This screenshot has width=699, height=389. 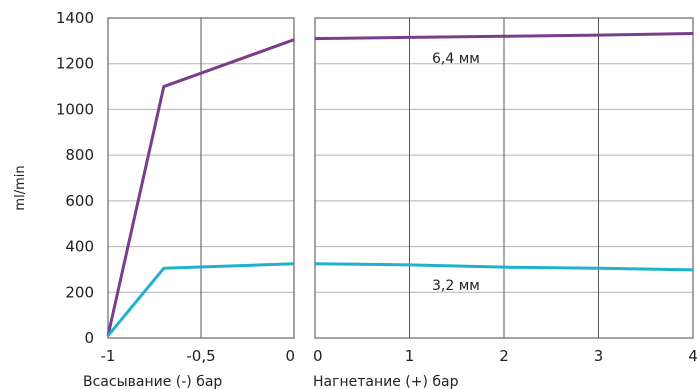 I want to click on y-tick-label: 800, so click(x=79, y=155).